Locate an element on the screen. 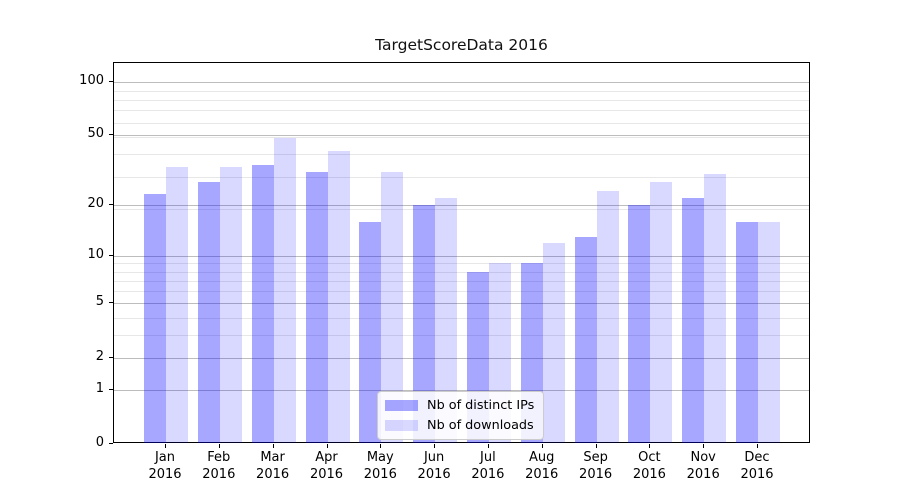 This screenshot has height=500, width=900. bar-distinct-ips-jun is located at coordinates (424, 323).